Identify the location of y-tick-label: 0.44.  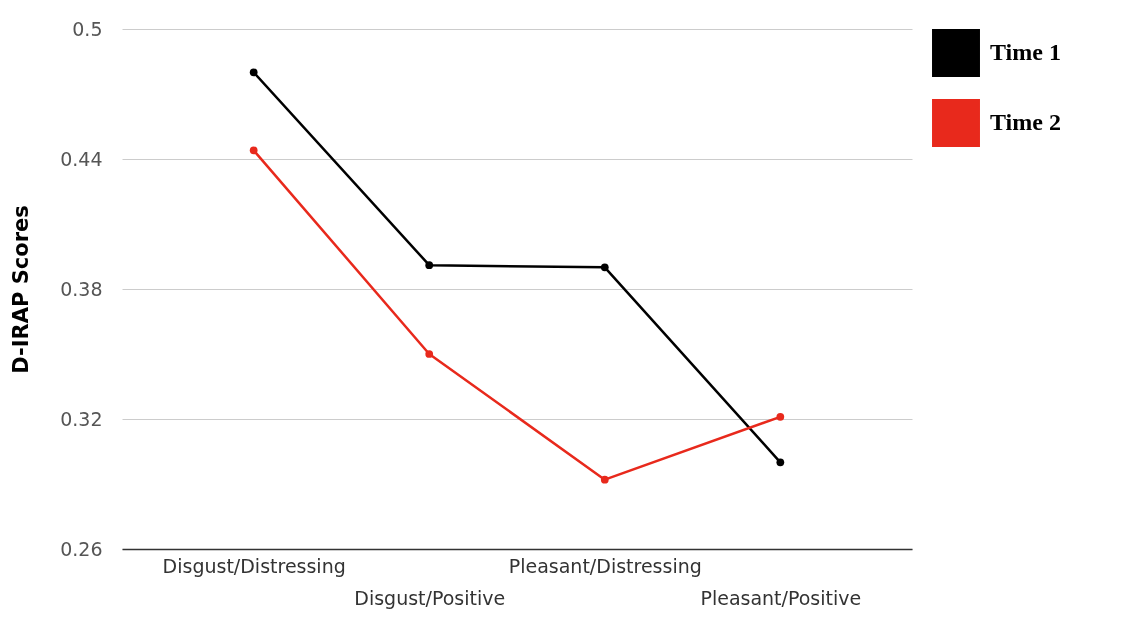
(81, 158).